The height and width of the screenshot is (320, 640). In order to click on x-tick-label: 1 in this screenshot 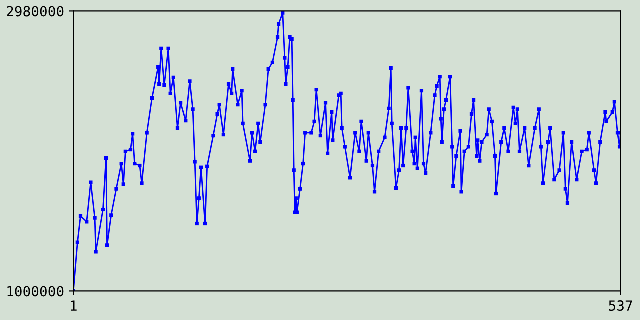, I will do `click(74, 305)`.